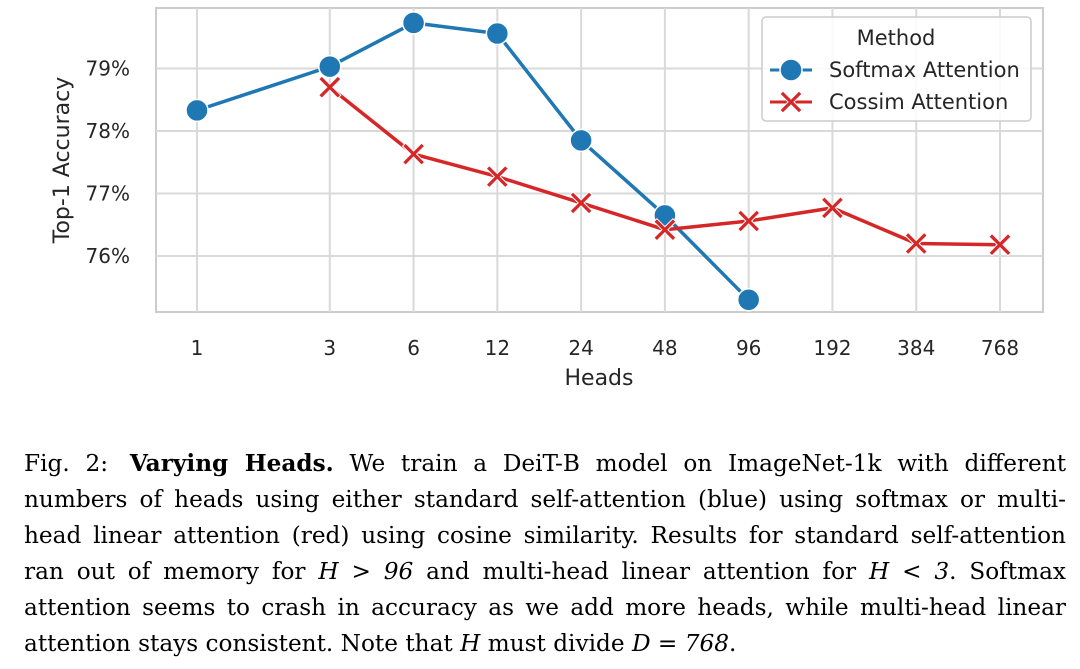  What do you see at coordinates (680, 643) in the screenshot?
I see `caption-condition-3: D = 768` at bounding box center [680, 643].